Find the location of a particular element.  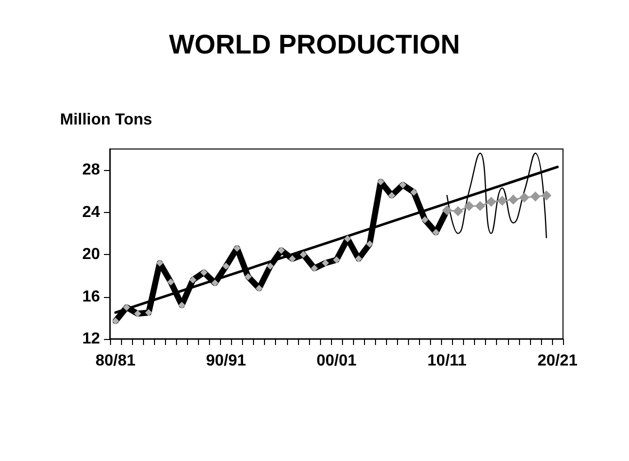

chart-title: WORLD PRODUCTION is located at coordinates (314, 45).